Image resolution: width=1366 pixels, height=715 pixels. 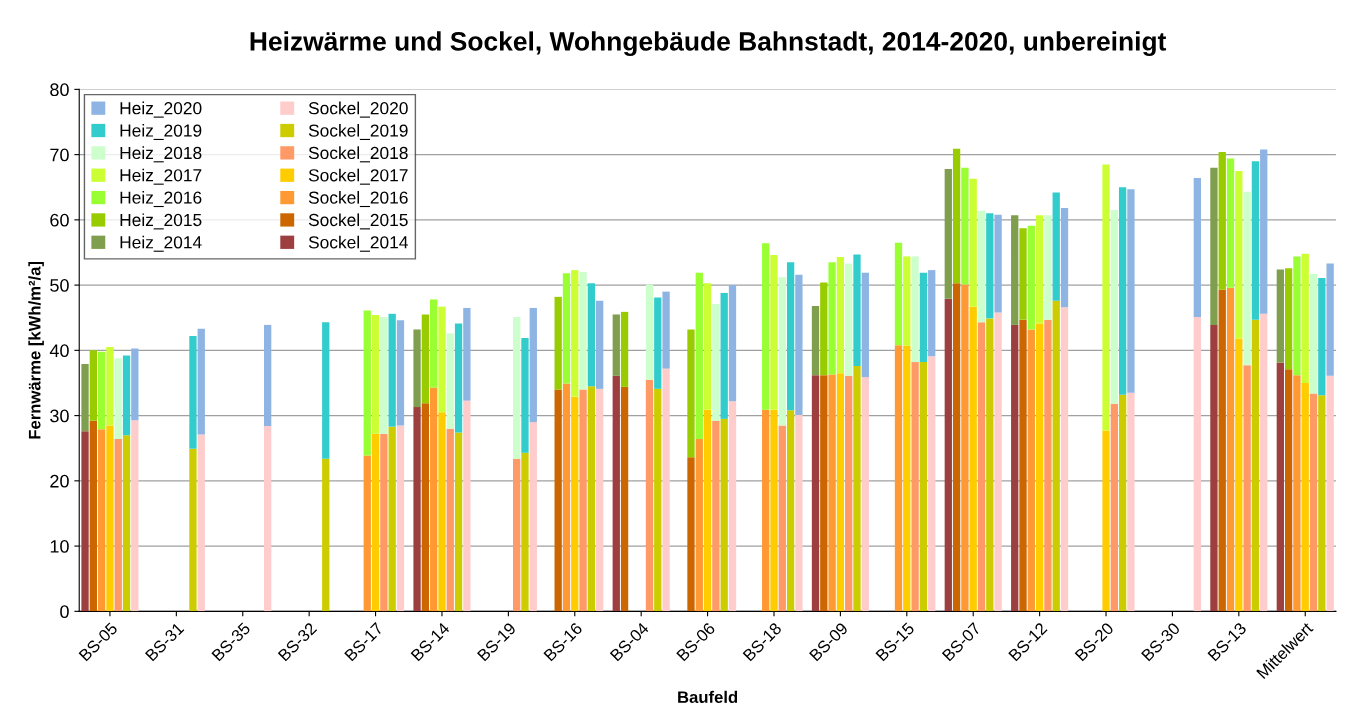 I want to click on legend-label: Sockel_2014, so click(x=358, y=243).